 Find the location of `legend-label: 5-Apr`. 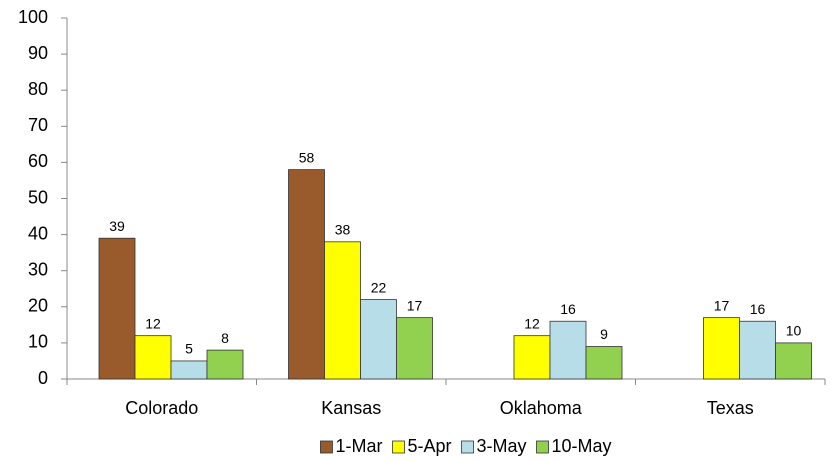

legend-label: 5-Apr is located at coordinates (429, 446).